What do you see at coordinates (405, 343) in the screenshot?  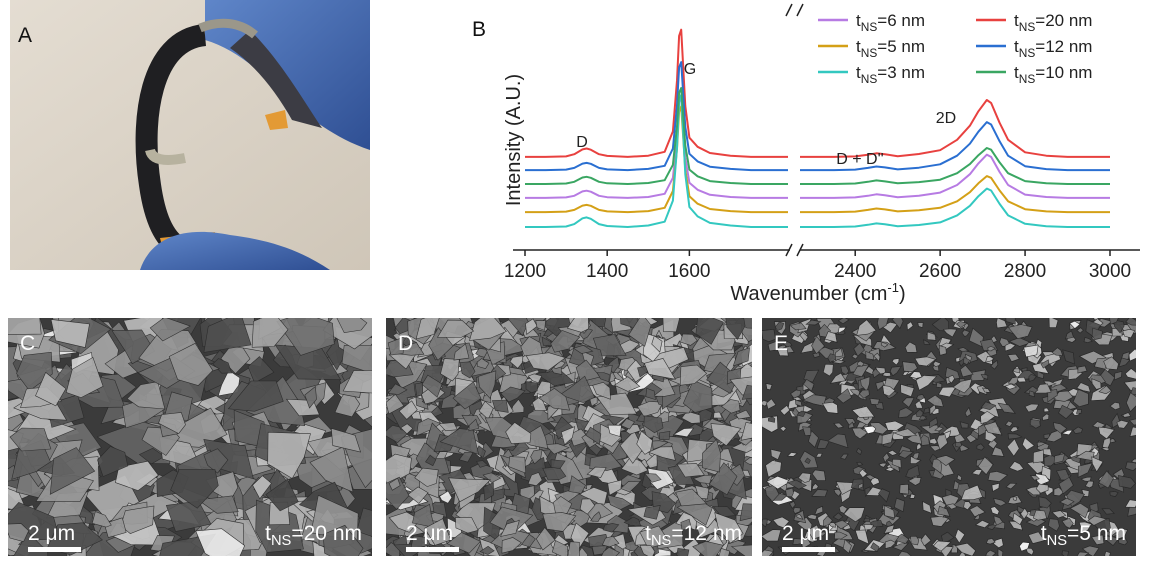 I see `panel-label: D` at bounding box center [405, 343].